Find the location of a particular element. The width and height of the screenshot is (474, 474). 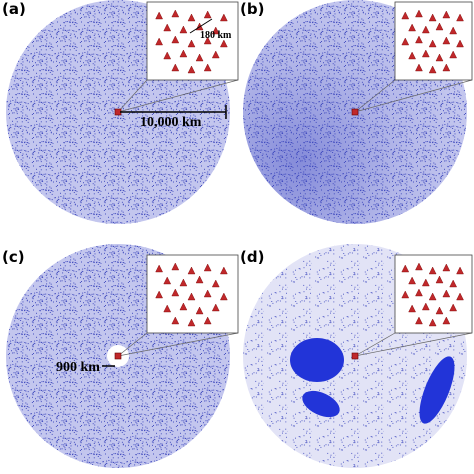

hole-label: 900 km is located at coordinates (78, 367).